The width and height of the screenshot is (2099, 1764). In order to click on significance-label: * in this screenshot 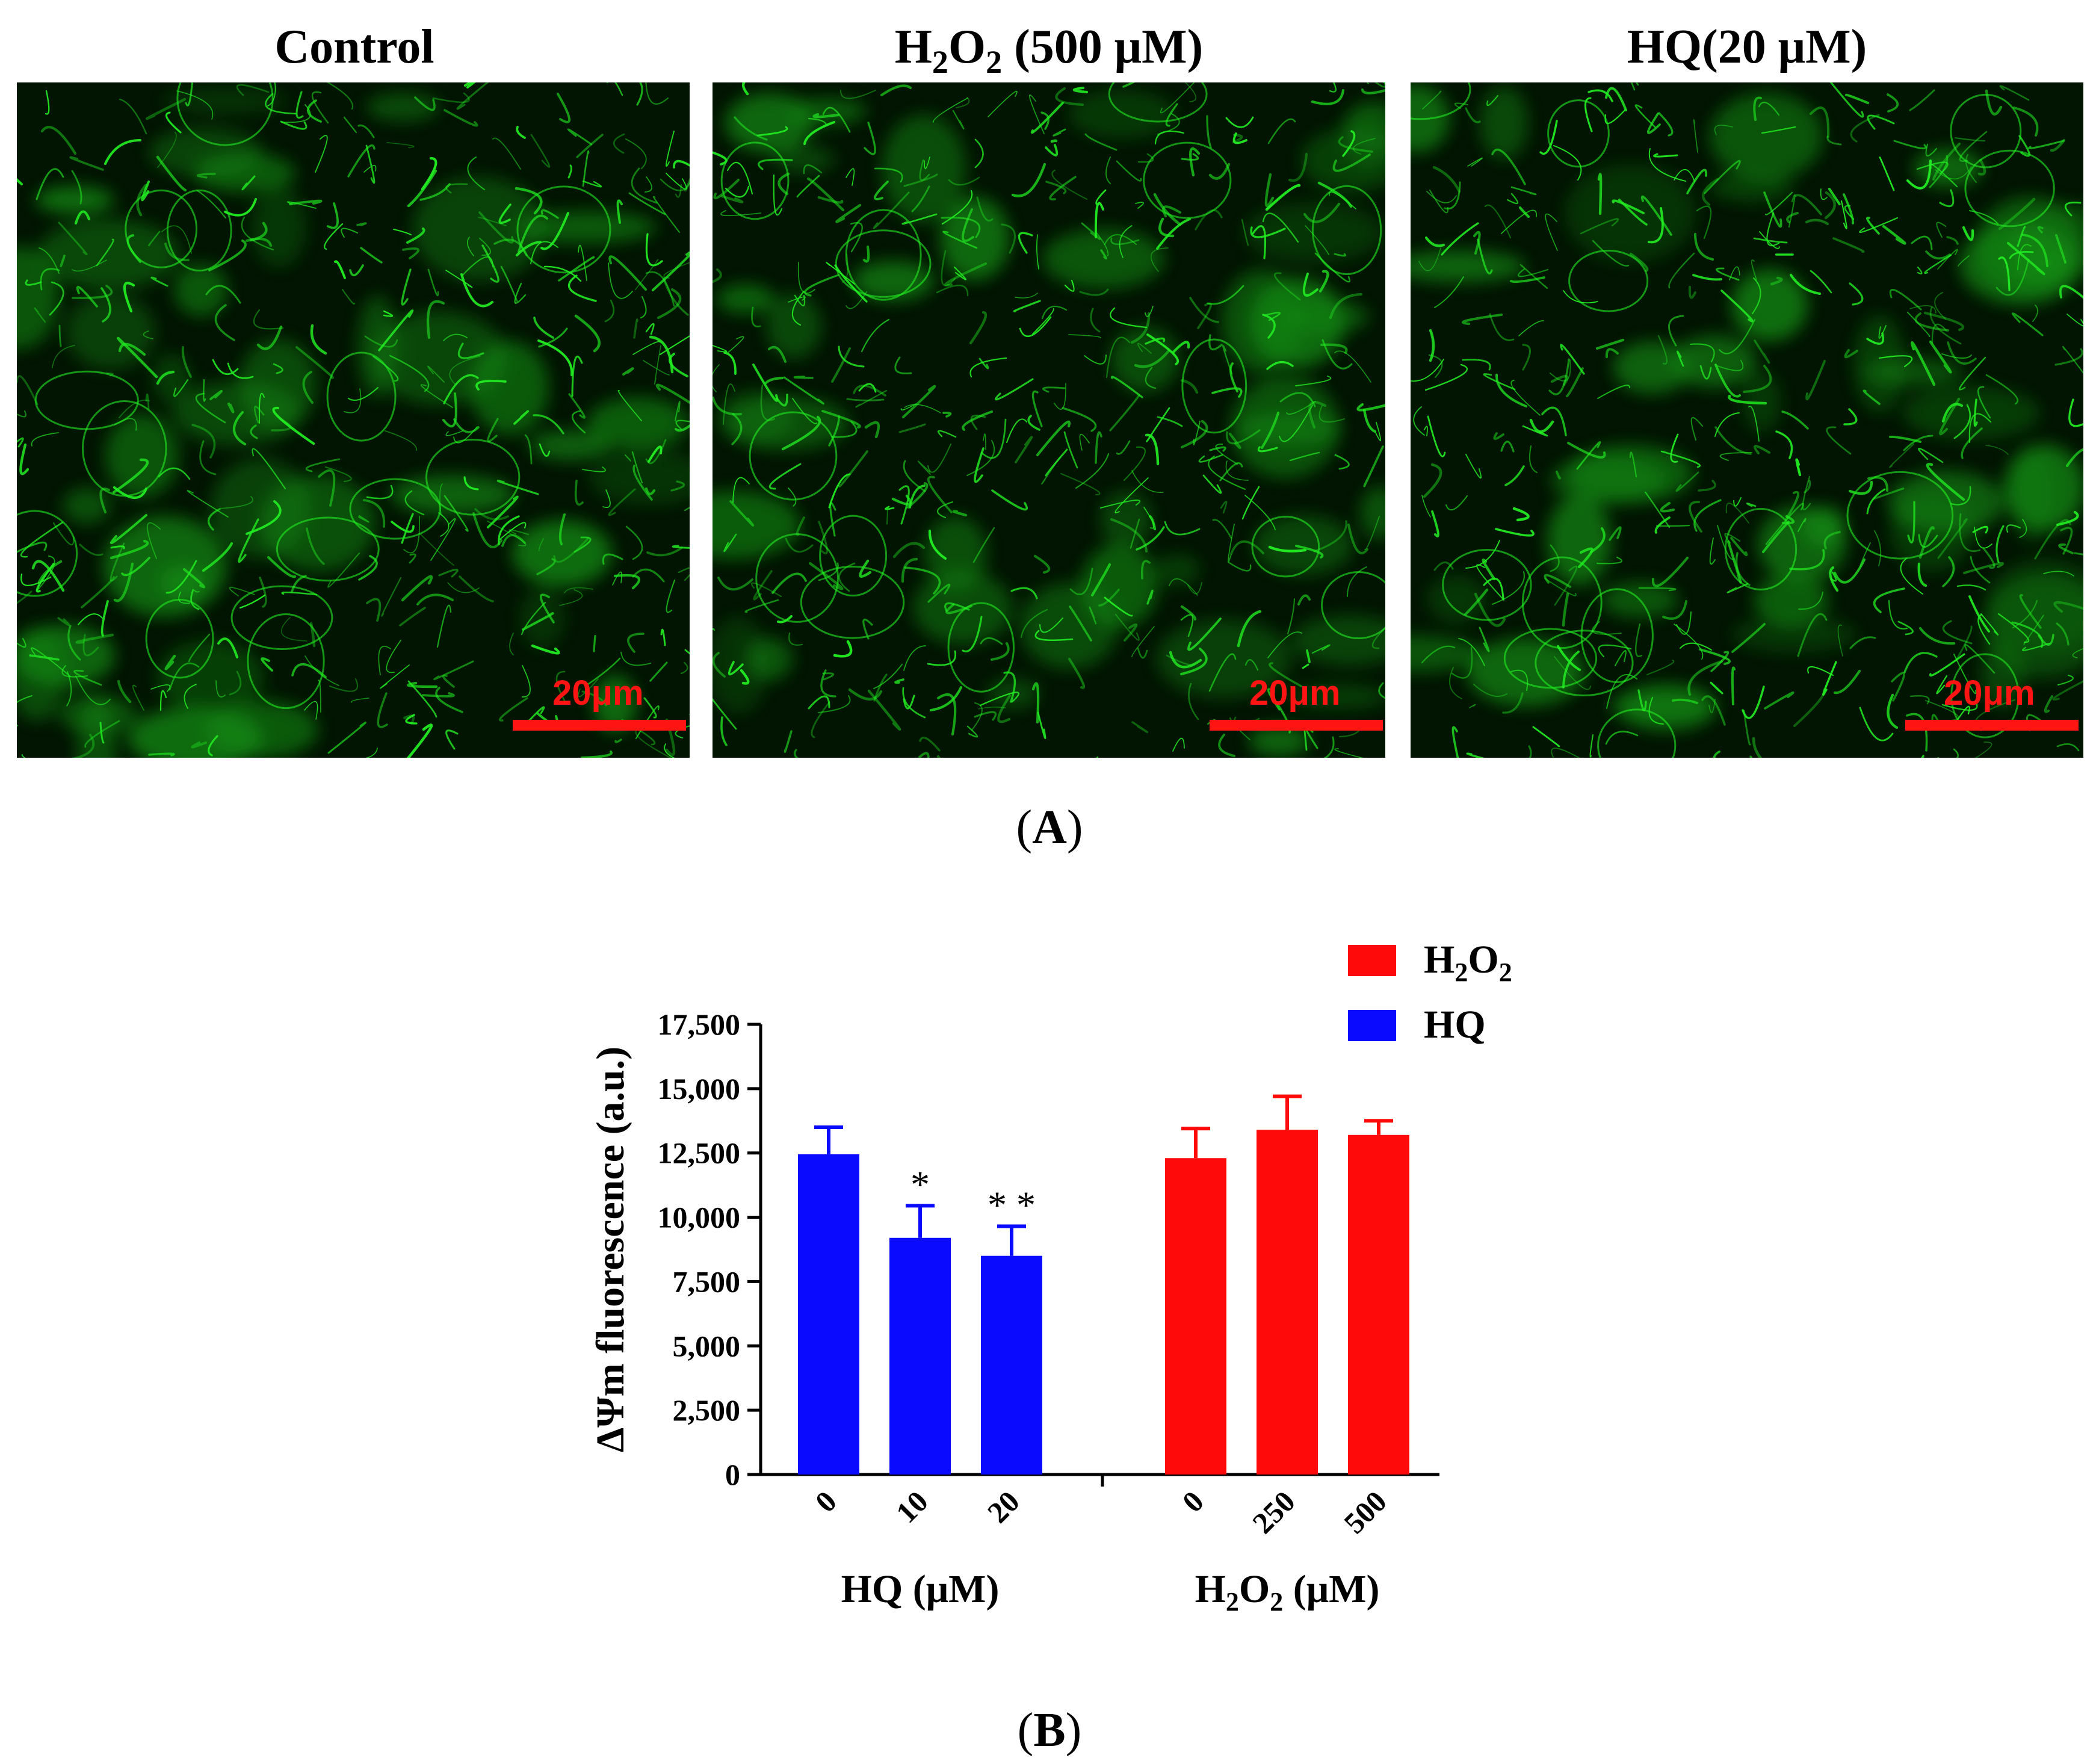, I will do `click(920, 1184)`.